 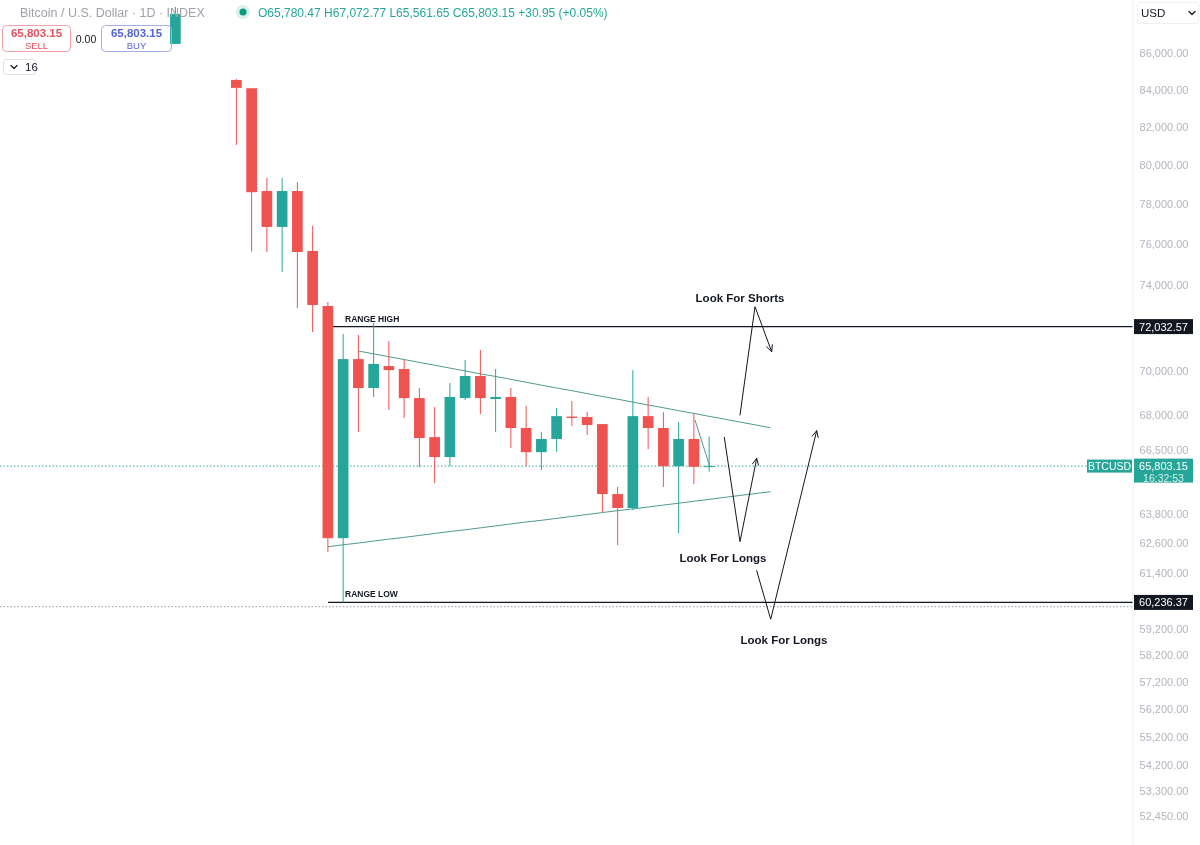 What do you see at coordinates (1164, 513) in the screenshot?
I see `y-tick-label: 63,800.00` at bounding box center [1164, 513].